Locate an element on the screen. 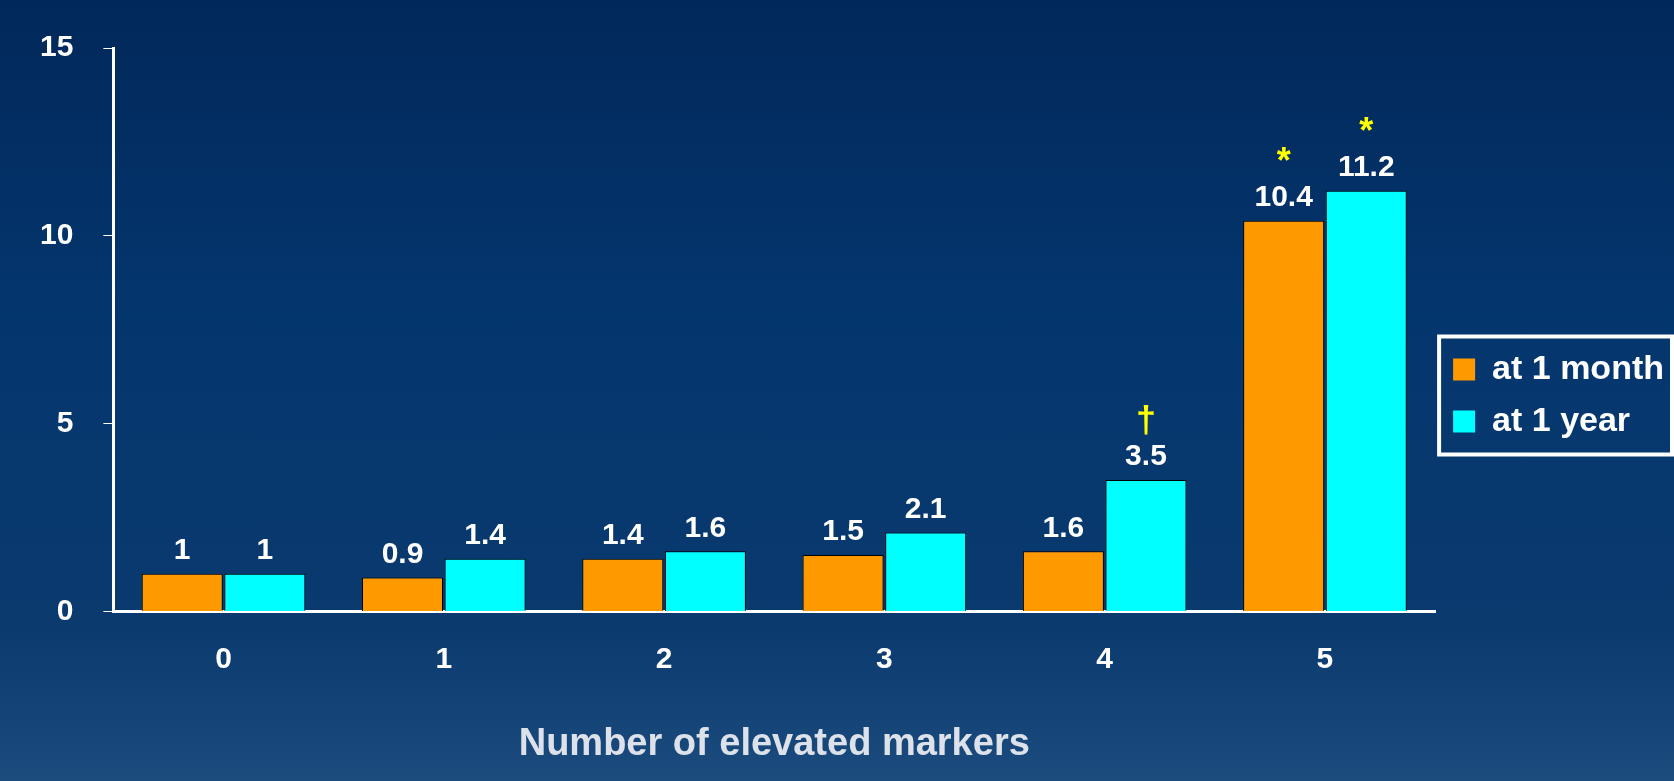 Image resolution: width=1674 pixels, height=781 pixels. x-tick-label: 4 is located at coordinates (1105, 657).